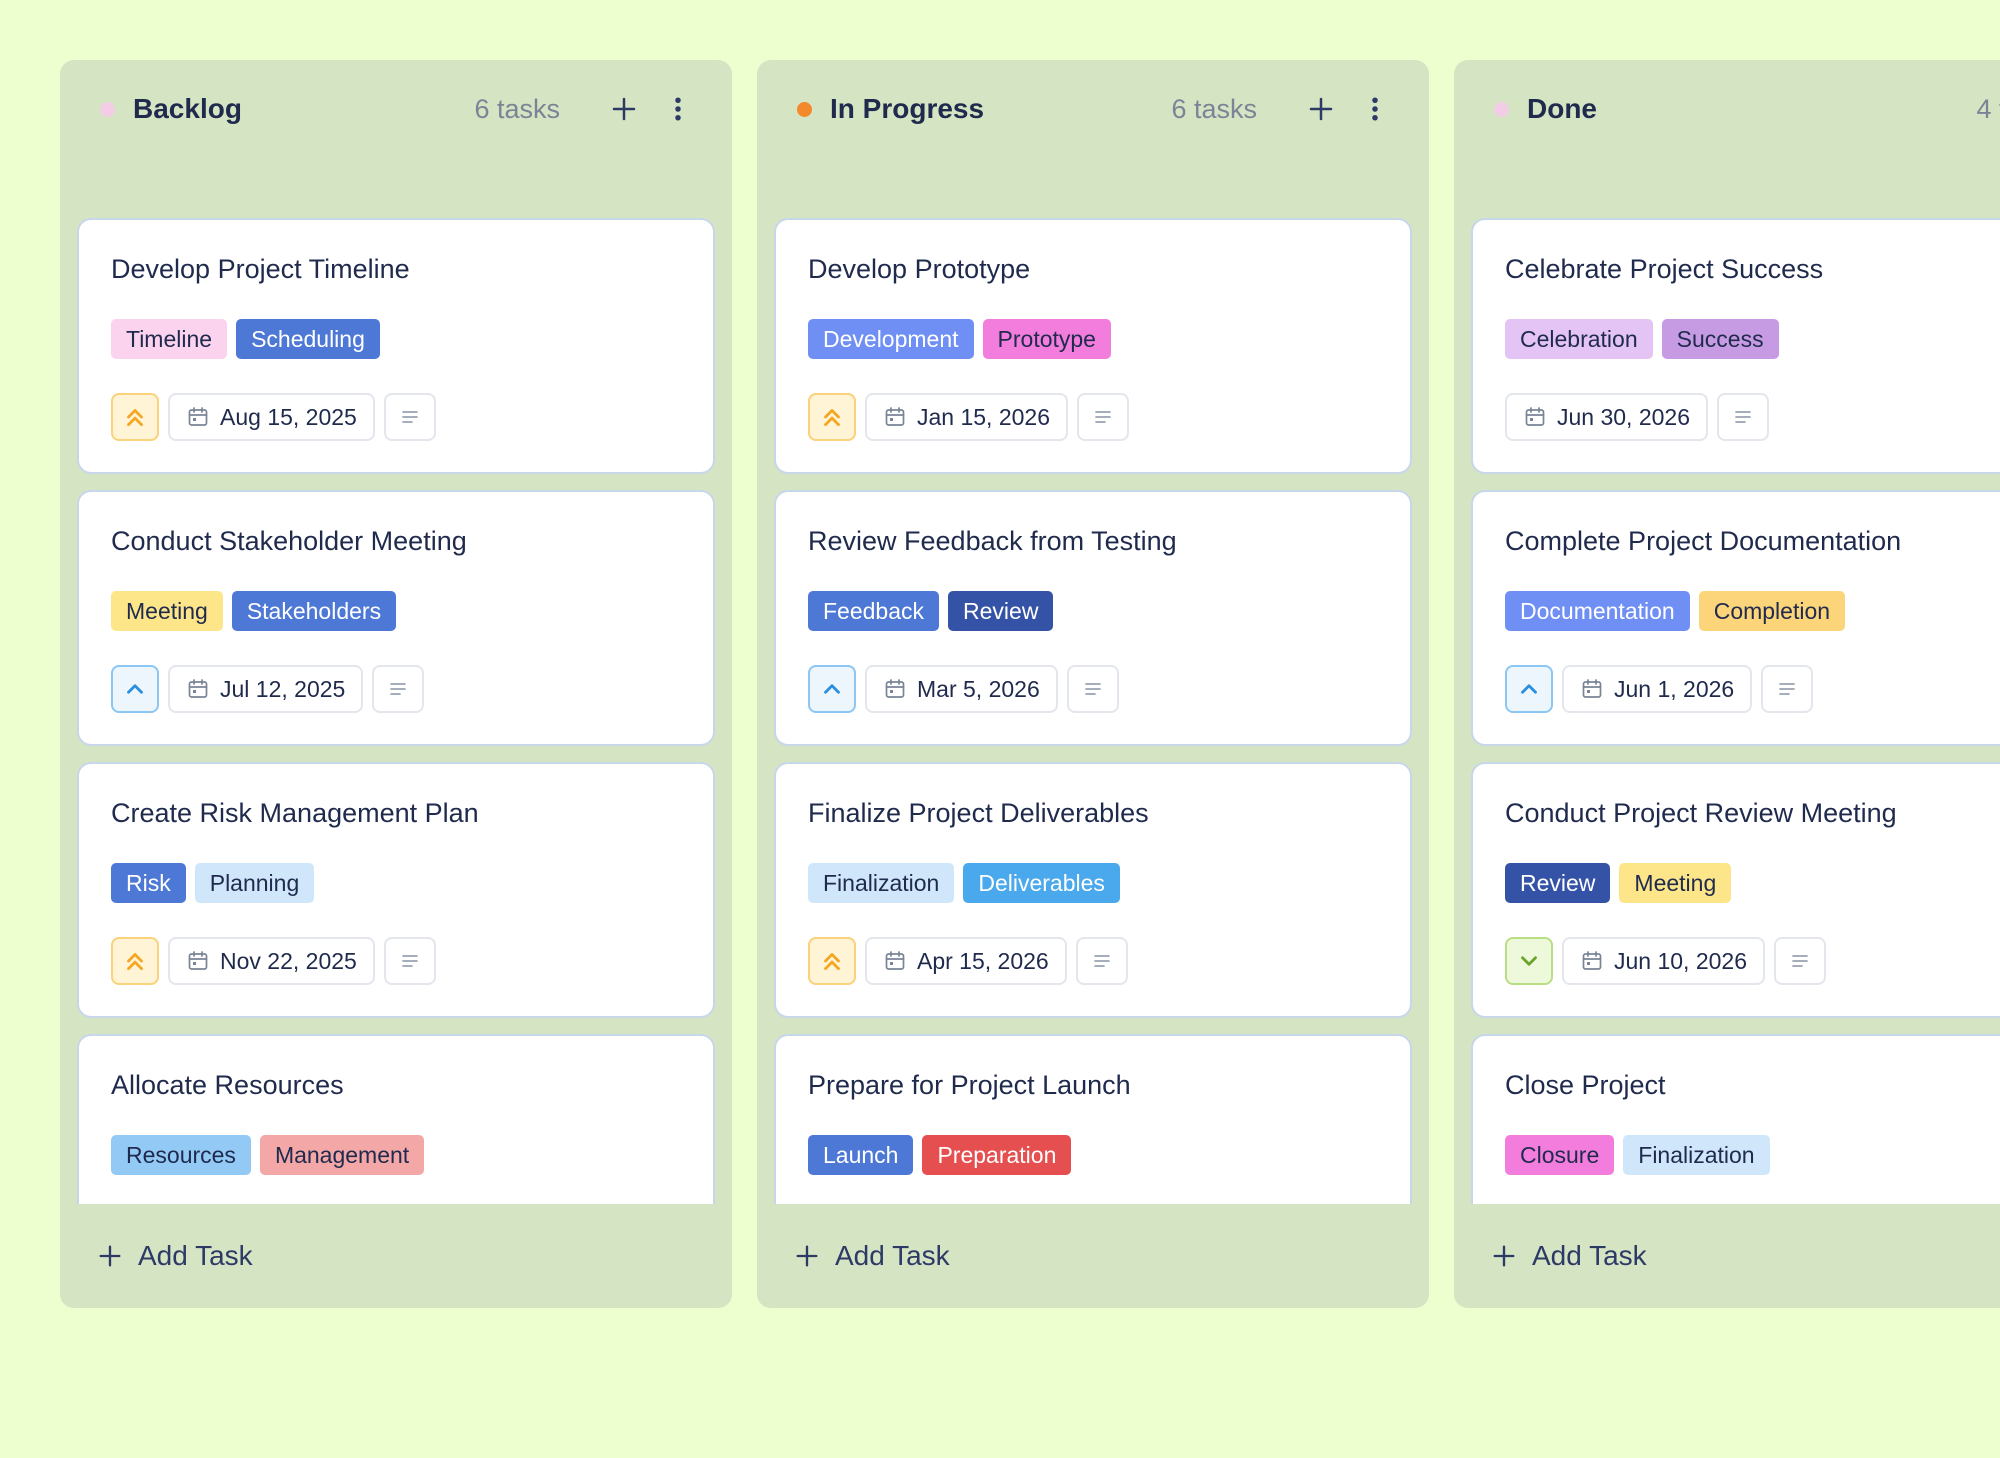 The height and width of the screenshot is (1458, 2000). Describe the element at coordinates (966, 961) in the screenshot. I see `due-date-chip: Apr 15, 2026` at that location.